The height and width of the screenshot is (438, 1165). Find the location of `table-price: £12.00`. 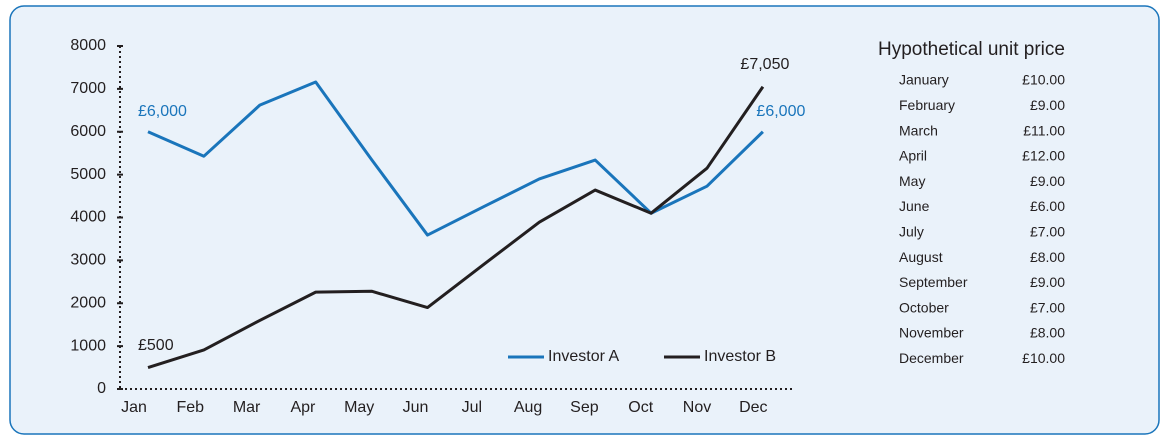

table-price: £12.00 is located at coordinates (1043, 156).